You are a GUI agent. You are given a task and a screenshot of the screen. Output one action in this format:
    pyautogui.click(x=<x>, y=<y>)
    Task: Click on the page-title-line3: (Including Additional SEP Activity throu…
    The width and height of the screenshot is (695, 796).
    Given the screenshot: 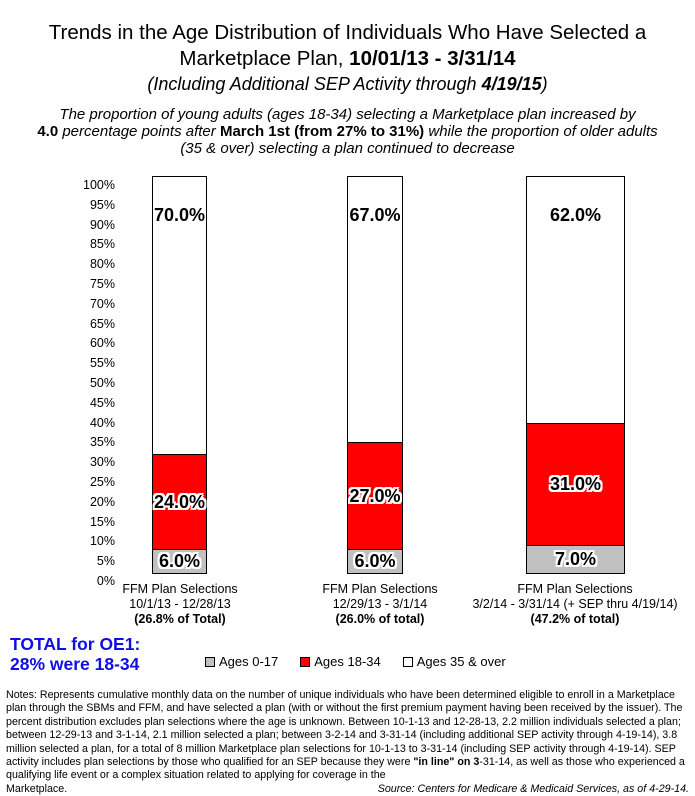 What is the action you would take?
    pyautogui.click(x=347, y=84)
    